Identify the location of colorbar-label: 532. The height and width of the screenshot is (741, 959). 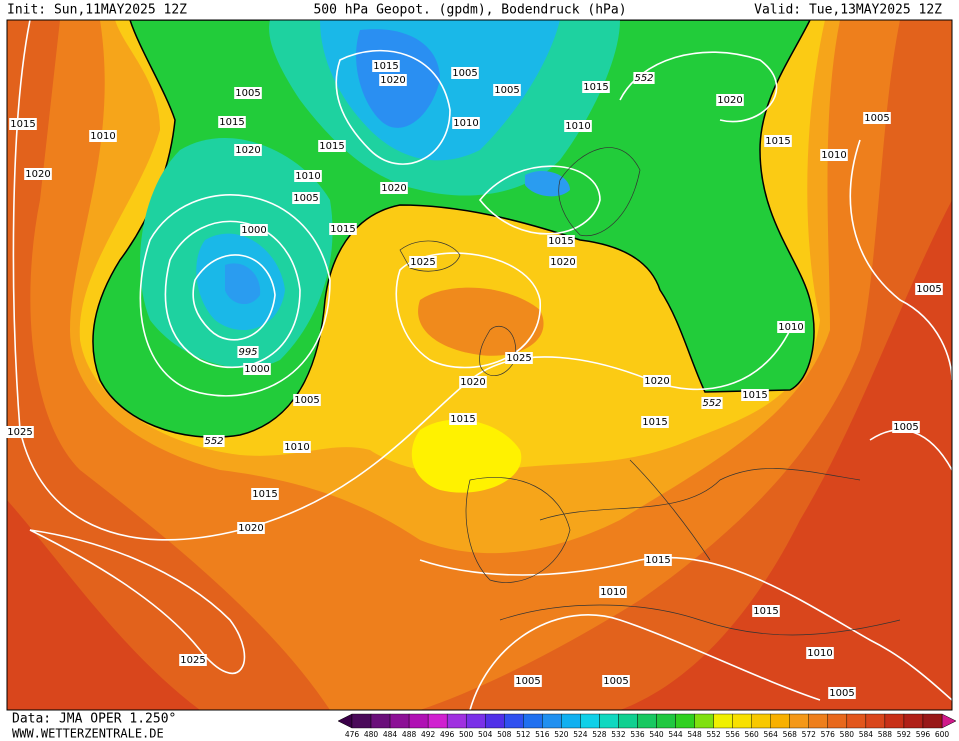
(618, 734).